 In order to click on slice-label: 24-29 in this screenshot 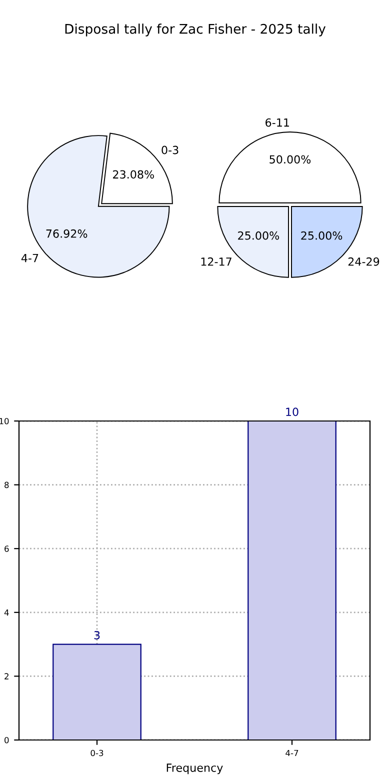, I will do `click(364, 261)`.